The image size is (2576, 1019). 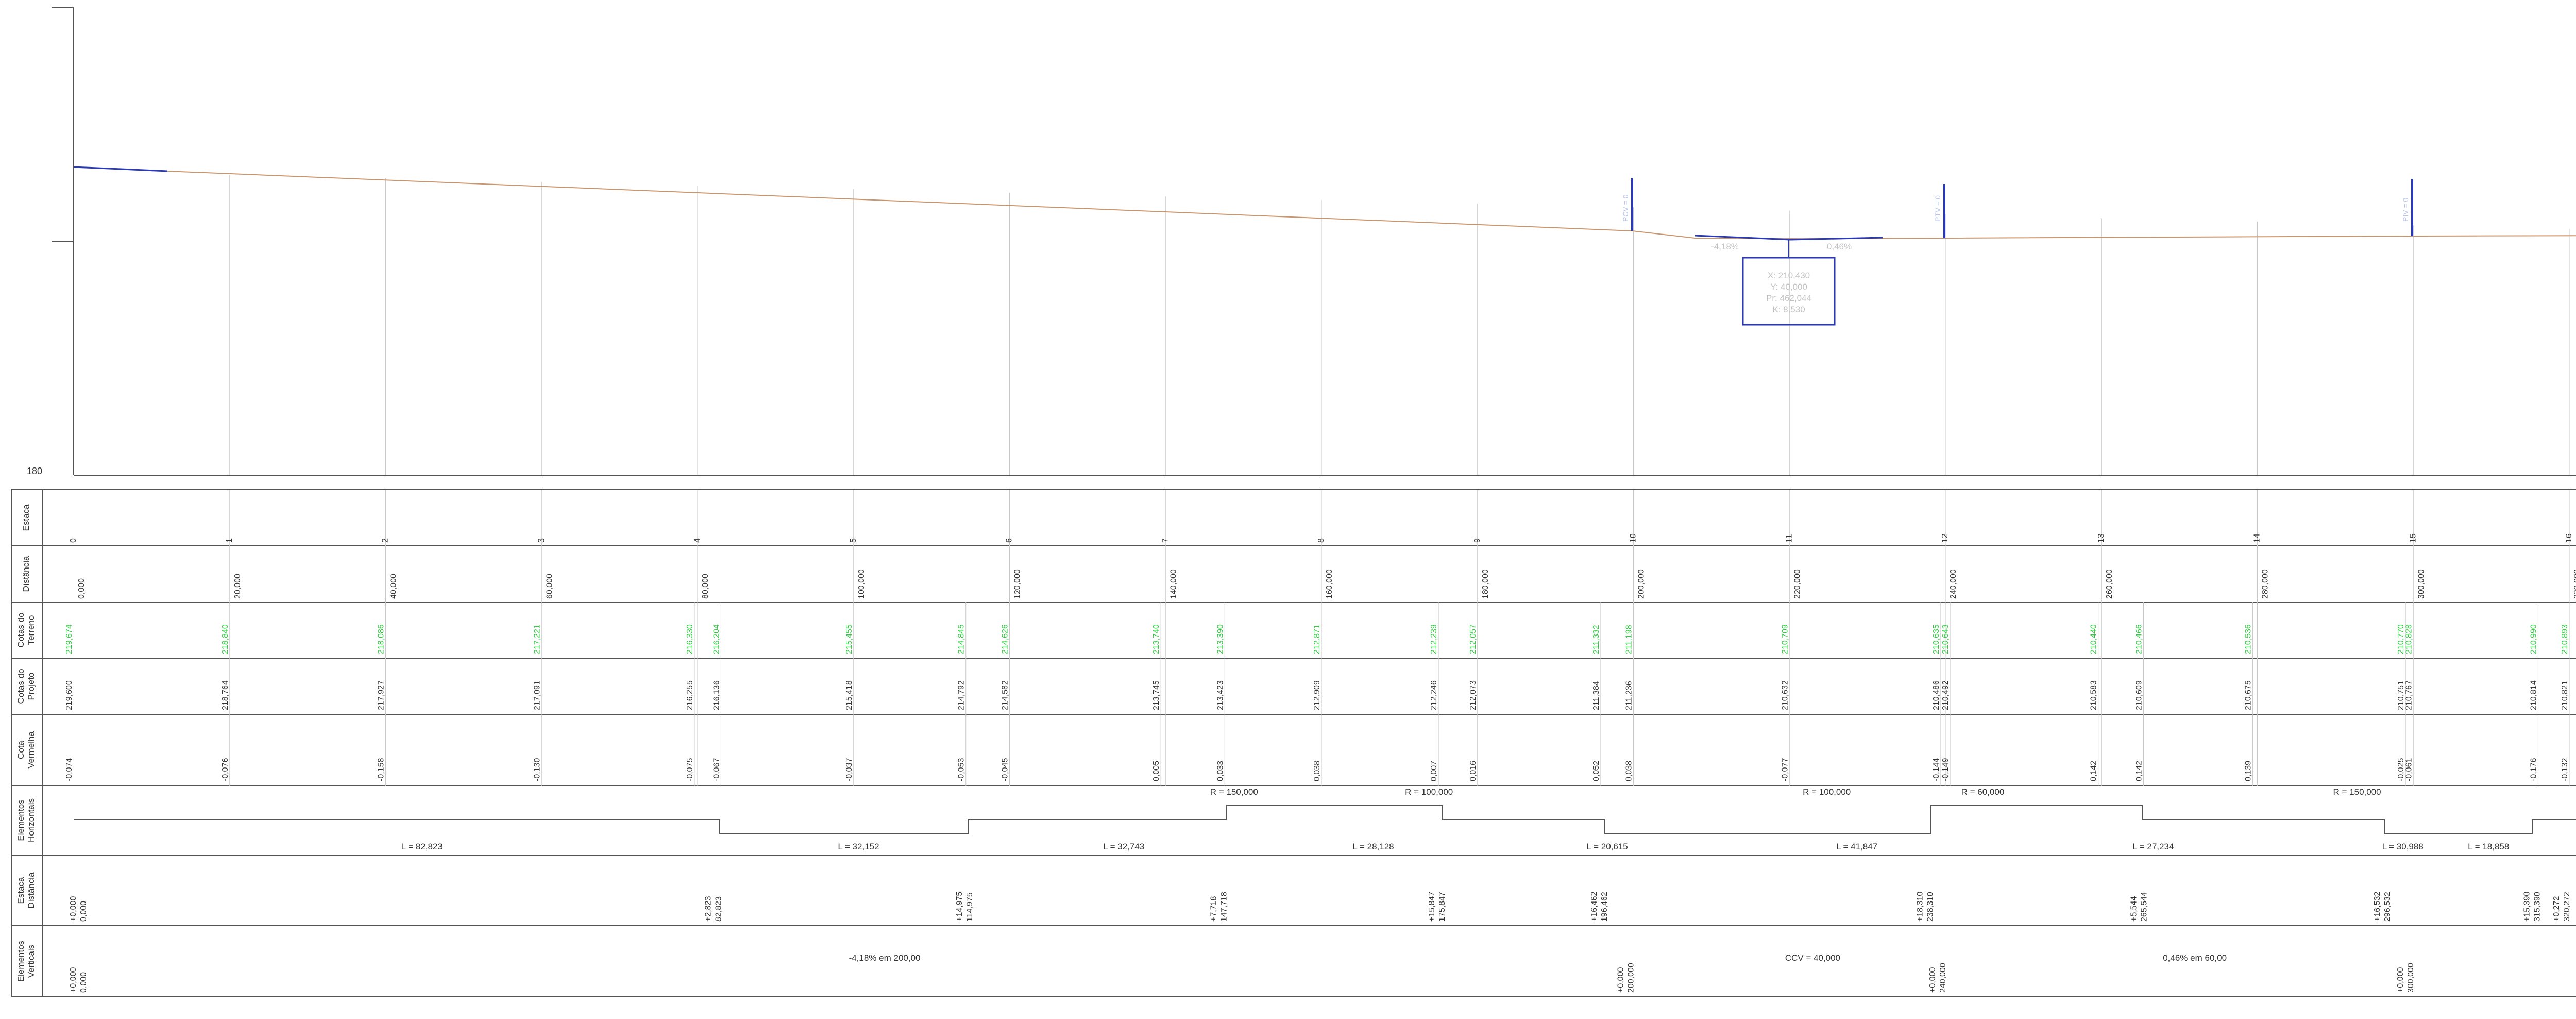 What do you see at coordinates (31, 686) in the screenshot?
I see `row-label: Projeto` at bounding box center [31, 686].